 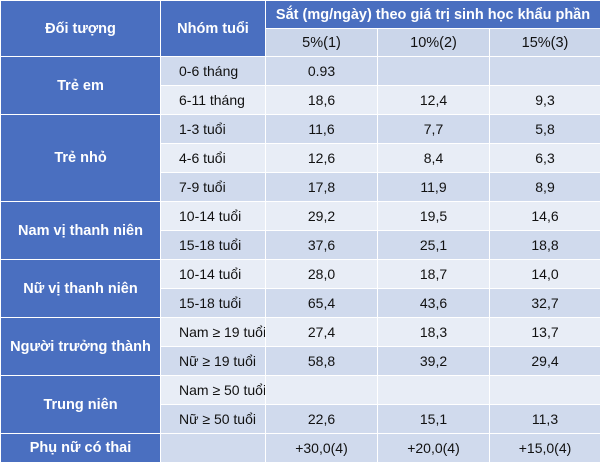 I want to click on value-cell: 15,1, so click(x=434, y=419).